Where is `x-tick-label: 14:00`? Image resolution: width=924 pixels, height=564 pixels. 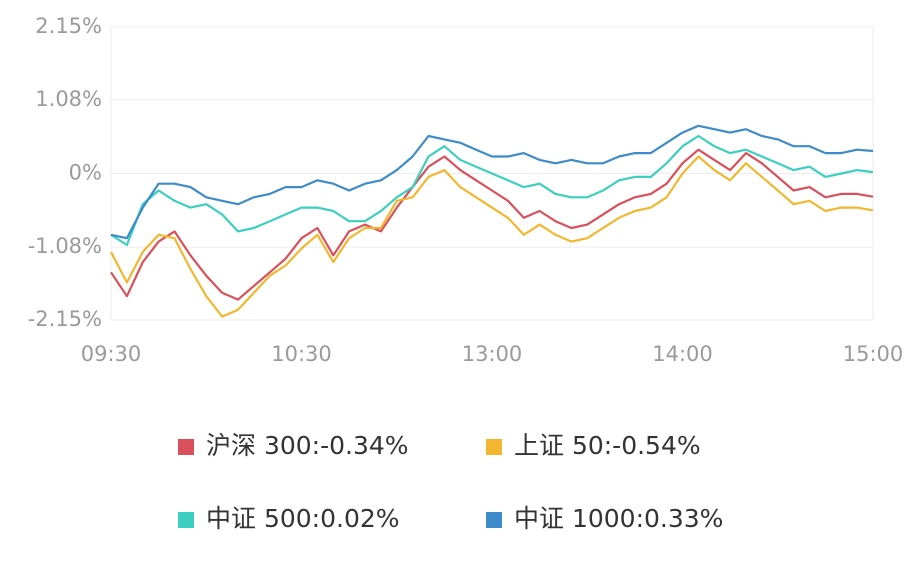
x-tick-label: 14:00 is located at coordinates (682, 354).